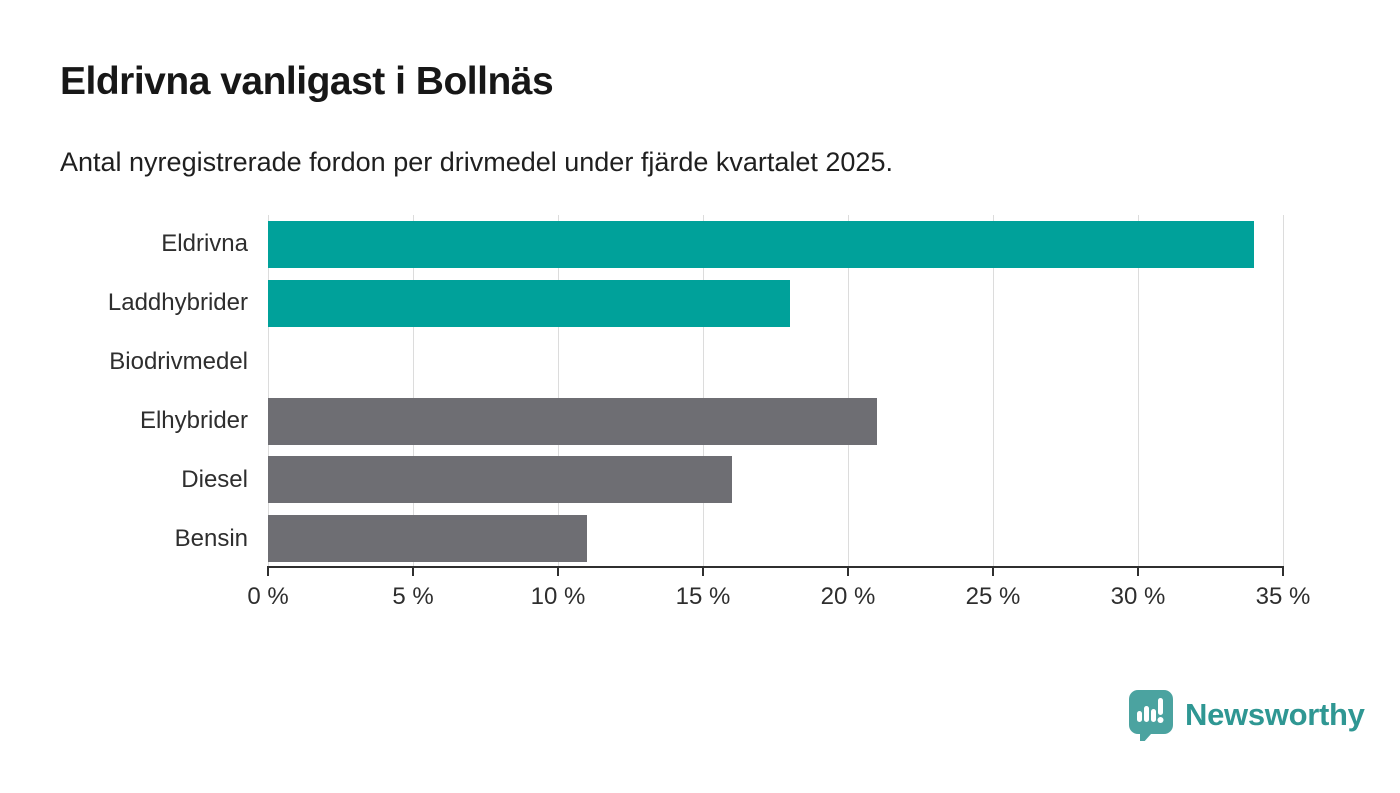 This screenshot has width=1400, height=793. What do you see at coordinates (529, 303) in the screenshot?
I see `bar-laddhybrider` at bounding box center [529, 303].